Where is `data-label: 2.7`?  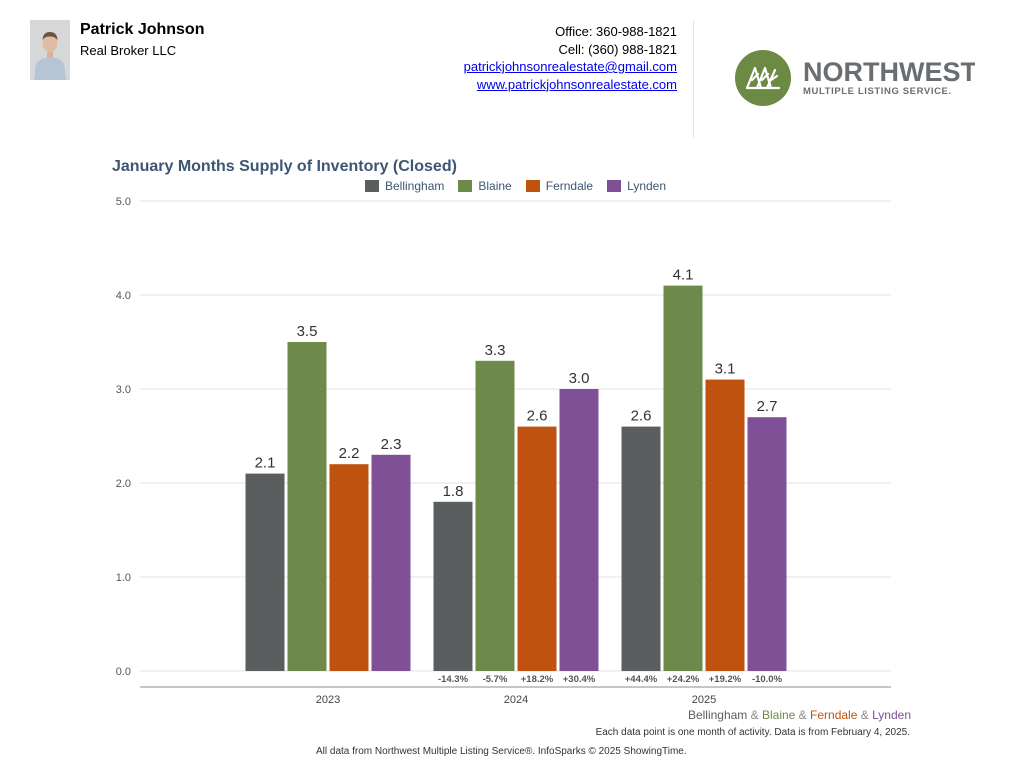
data-label: 2.7 is located at coordinates (767, 406).